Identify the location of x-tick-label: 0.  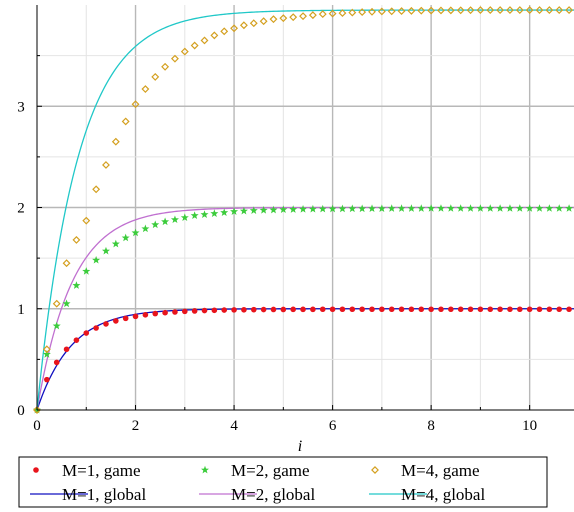
(37, 426).